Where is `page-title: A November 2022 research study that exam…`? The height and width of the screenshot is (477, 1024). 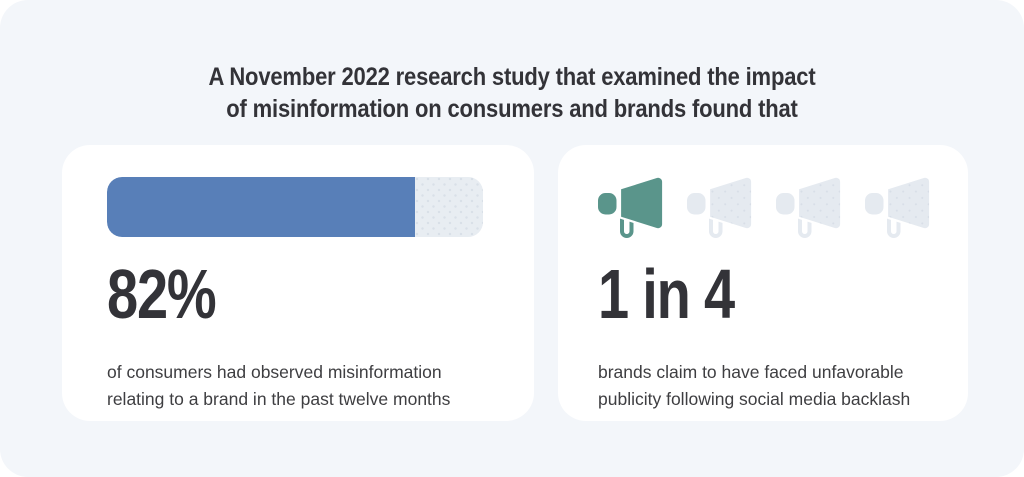
page-title: A November 2022 research study that exam… is located at coordinates (511, 93).